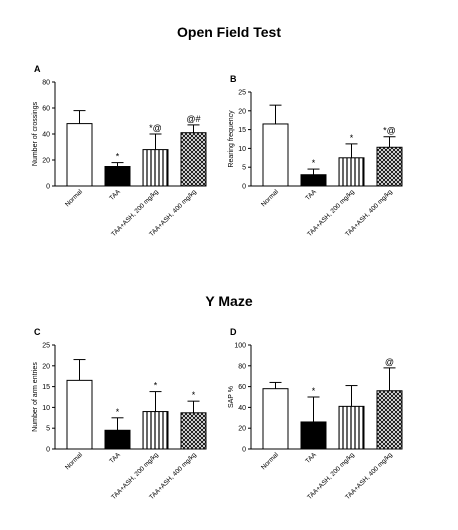 The width and height of the screenshot is (458, 530). I want to click on panel-letter: D, so click(233, 332).